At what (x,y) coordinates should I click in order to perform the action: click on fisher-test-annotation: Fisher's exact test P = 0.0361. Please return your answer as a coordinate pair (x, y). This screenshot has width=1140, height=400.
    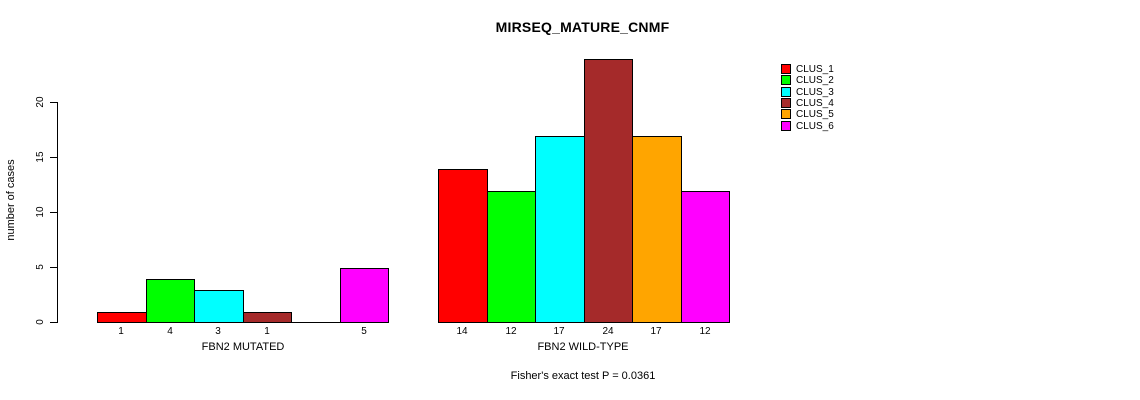
    Looking at the image, I should click on (583, 376).